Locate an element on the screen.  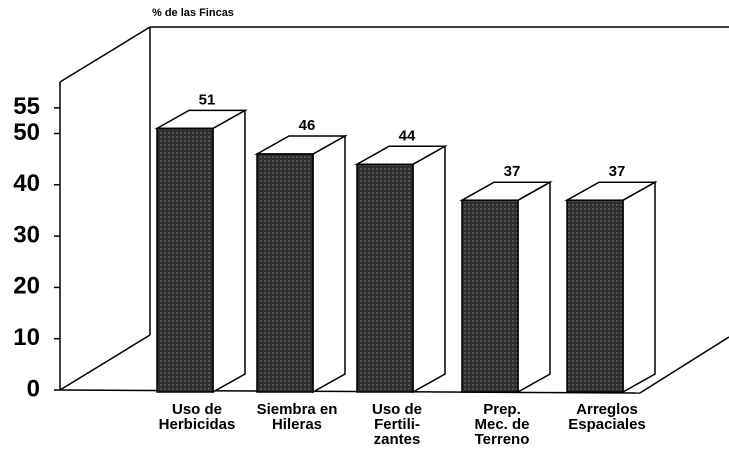
y-tick-label: 30 is located at coordinates (26, 234).